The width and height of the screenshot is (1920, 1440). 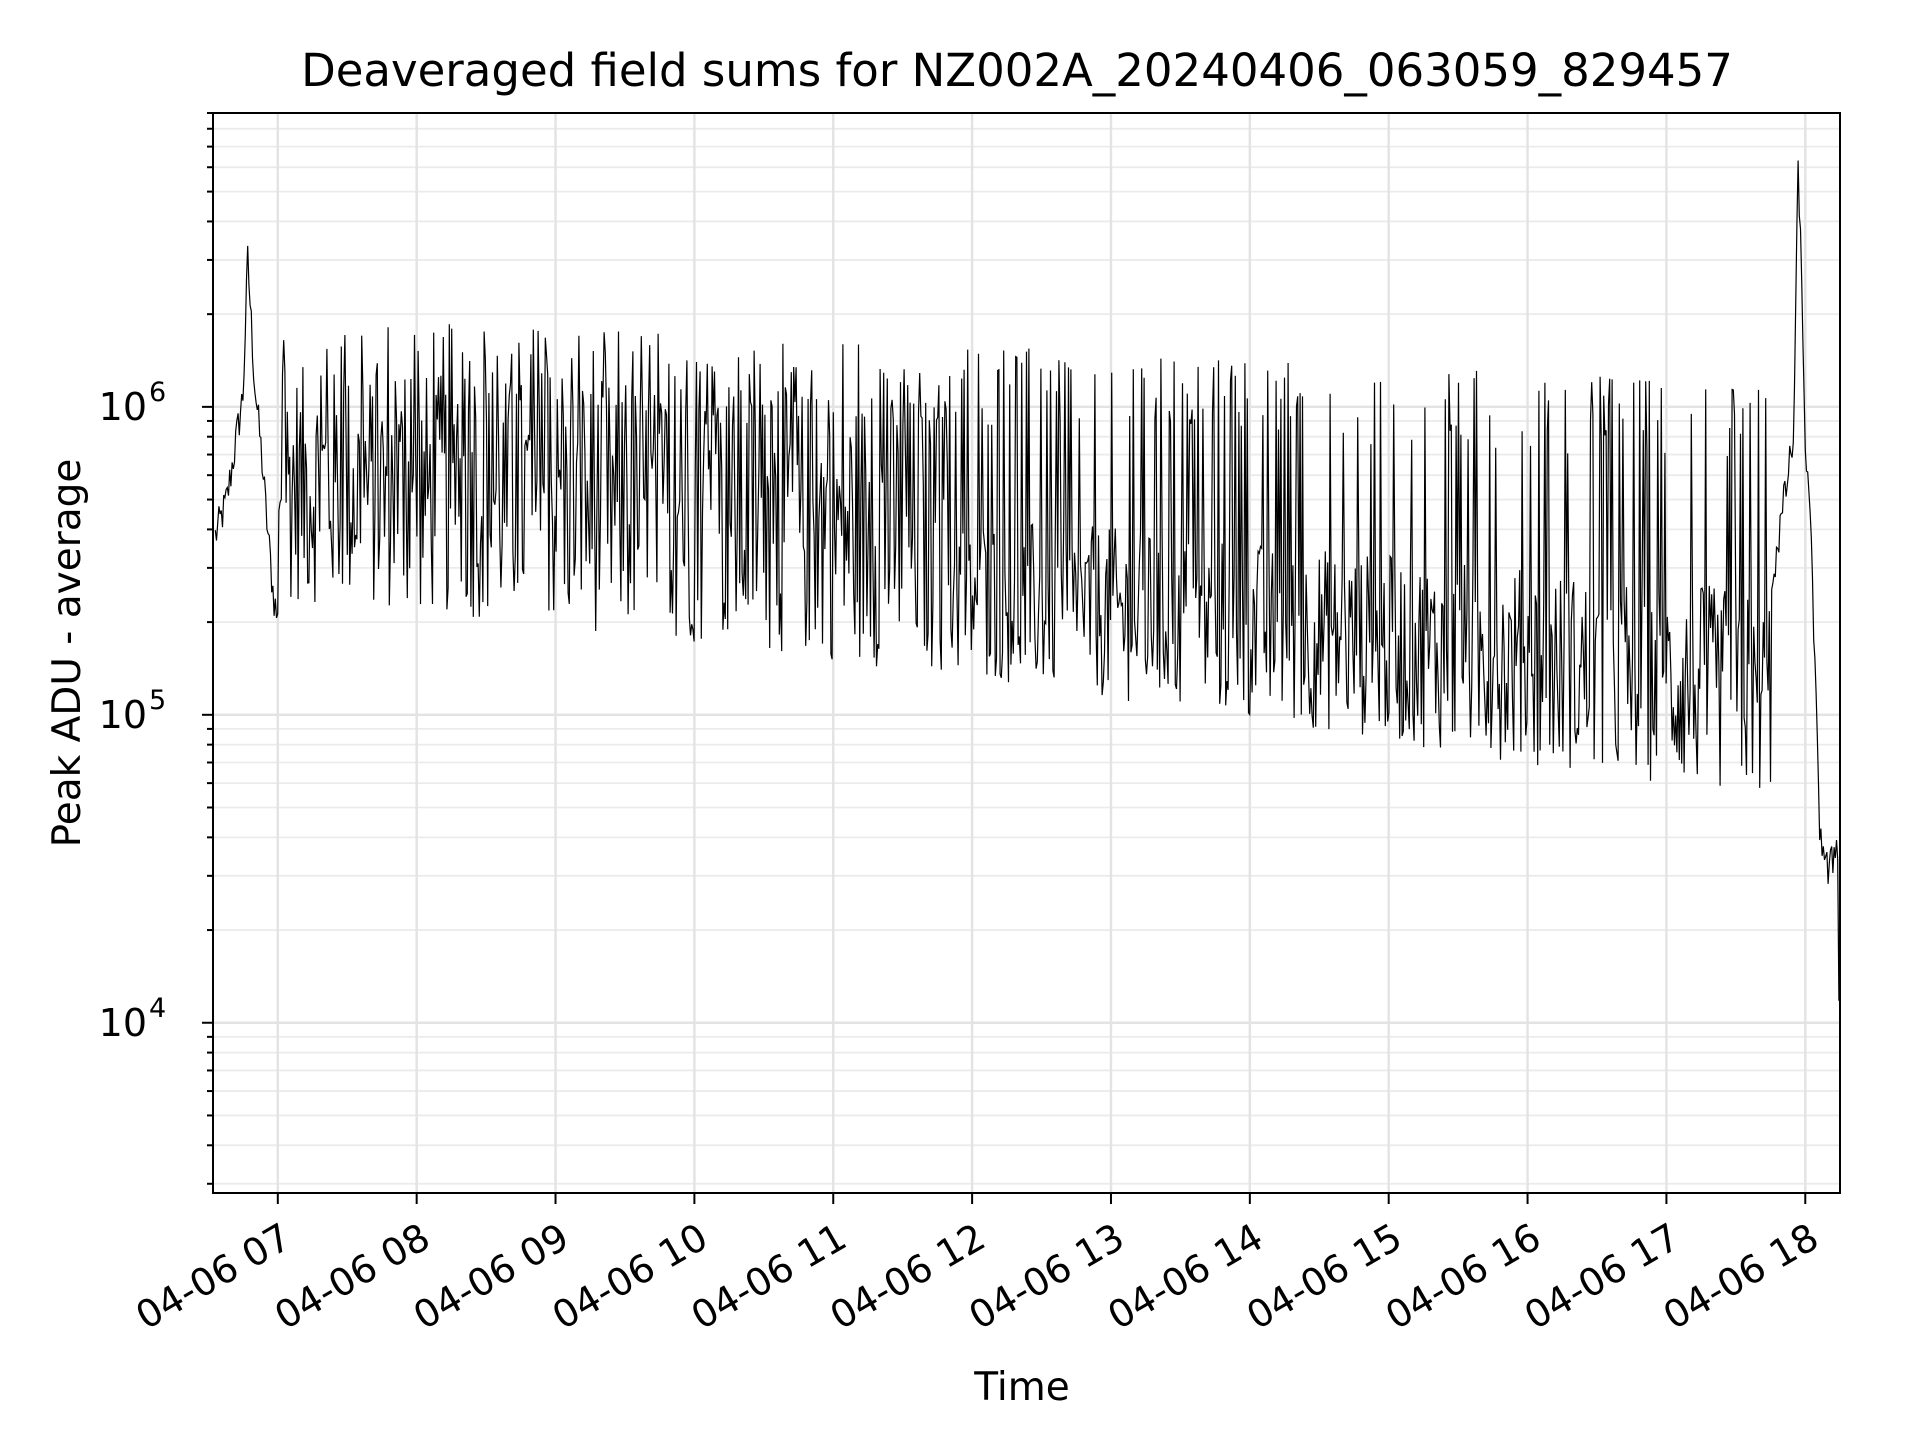 I want to click on y-tick-exponent: 5, so click(x=157, y=700).